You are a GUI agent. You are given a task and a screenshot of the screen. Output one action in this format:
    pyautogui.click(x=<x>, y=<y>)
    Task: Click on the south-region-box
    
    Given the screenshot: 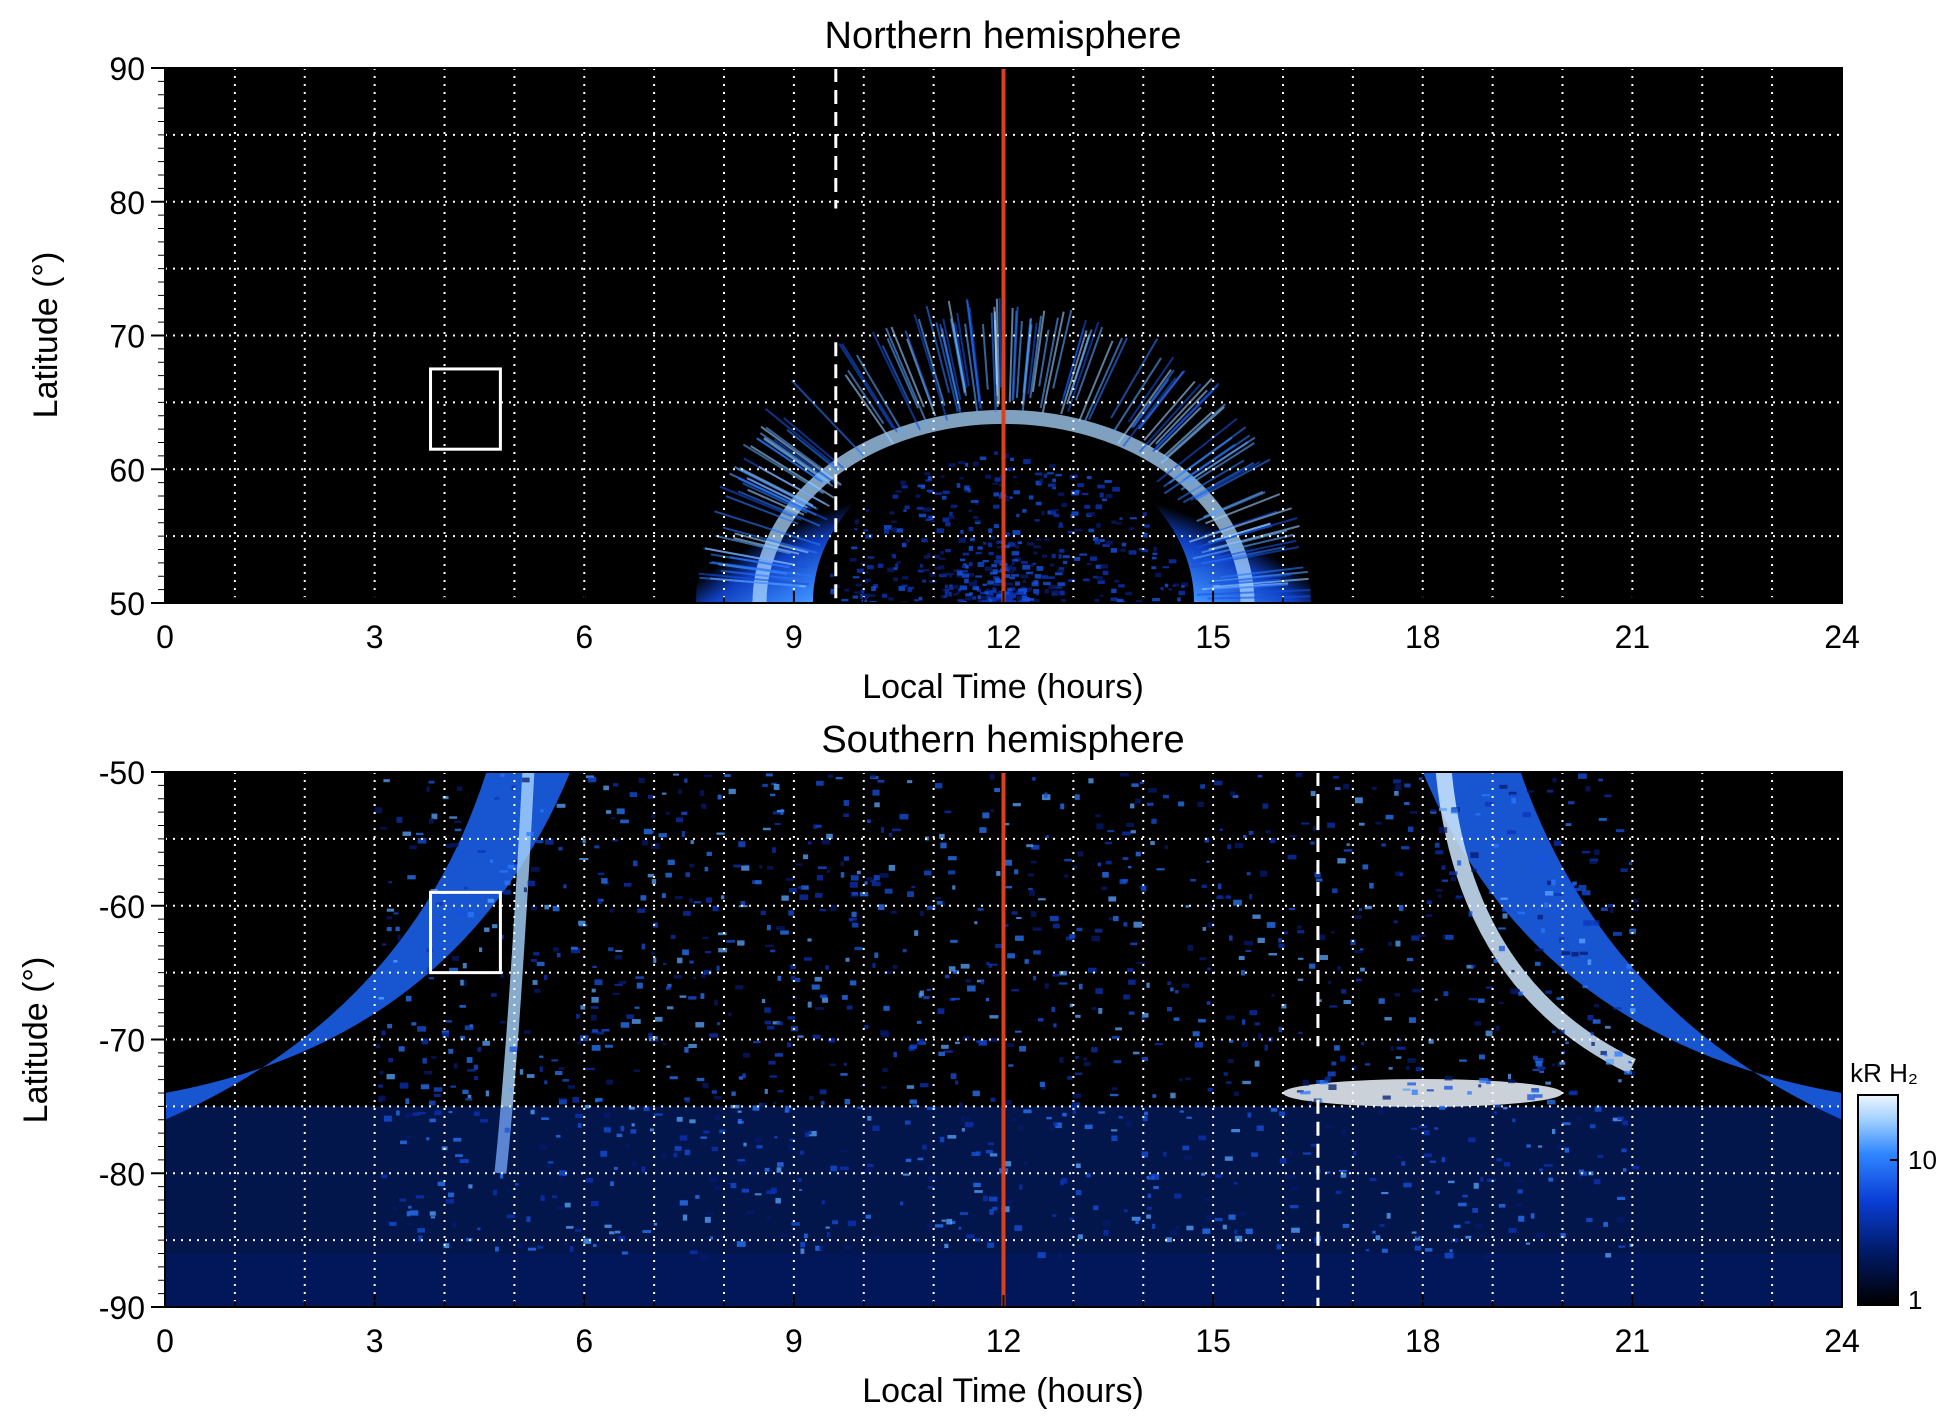 What is the action you would take?
    pyautogui.click(x=465, y=932)
    